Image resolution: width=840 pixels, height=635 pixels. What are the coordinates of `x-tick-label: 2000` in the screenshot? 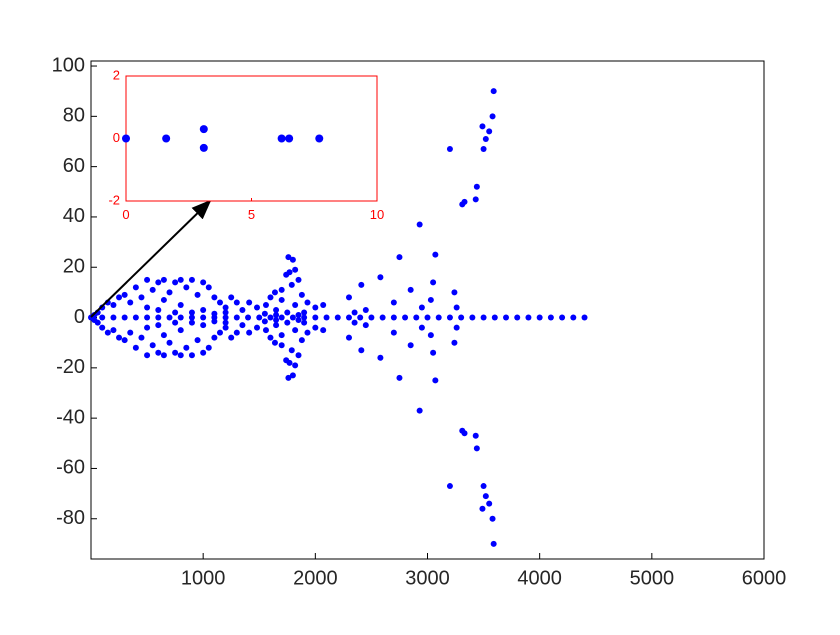 It's located at (315, 578).